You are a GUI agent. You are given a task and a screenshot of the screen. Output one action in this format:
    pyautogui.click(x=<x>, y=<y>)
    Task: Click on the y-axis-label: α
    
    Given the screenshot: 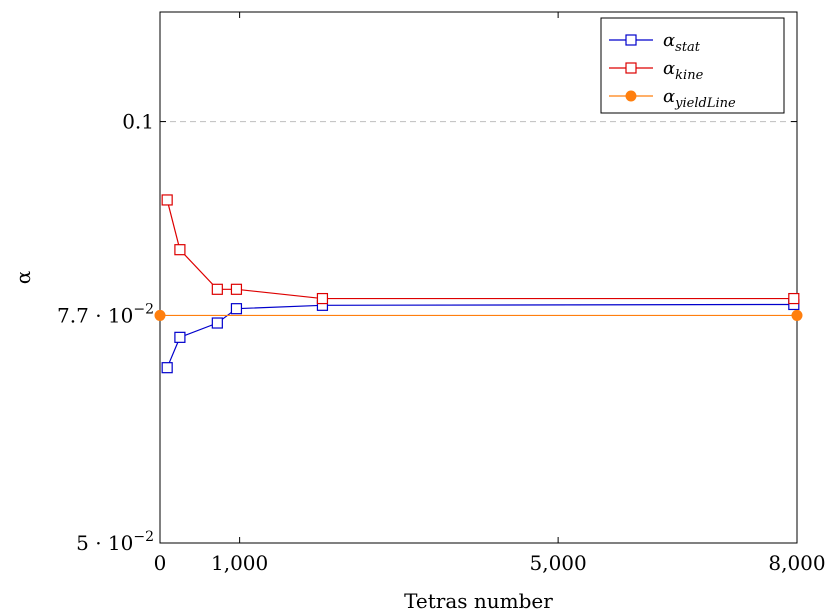 What is the action you would take?
    pyautogui.click(x=23, y=278)
    